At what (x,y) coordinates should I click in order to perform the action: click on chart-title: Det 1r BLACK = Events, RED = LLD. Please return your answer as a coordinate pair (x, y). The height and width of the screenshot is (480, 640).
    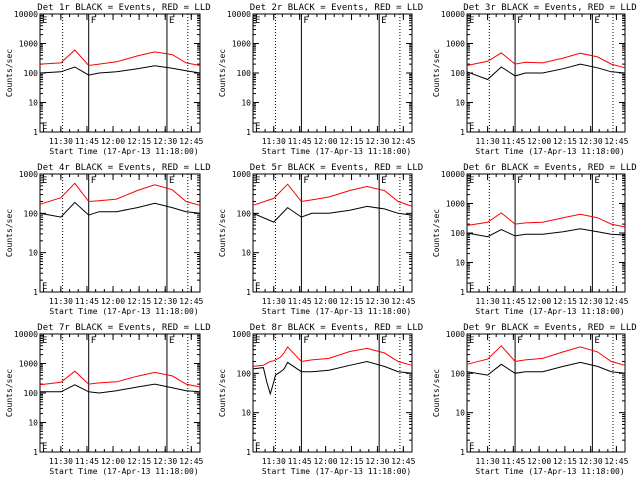
    Looking at the image, I should click on (123, 8).